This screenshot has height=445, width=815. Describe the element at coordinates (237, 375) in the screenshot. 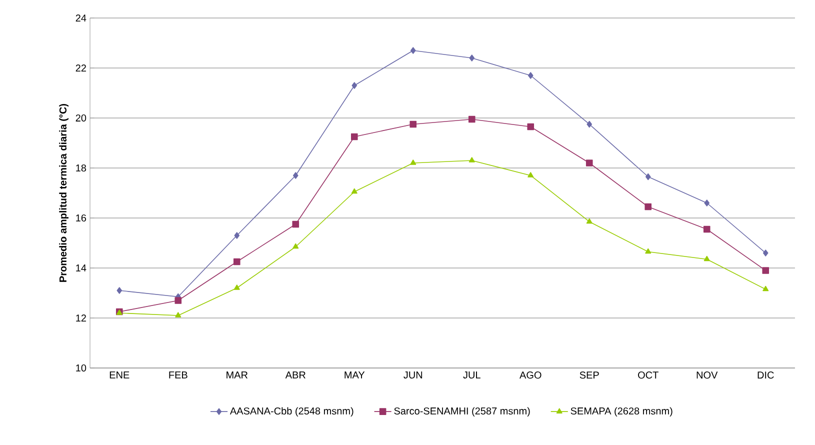

I see `x-tick-label: MAR` at that location.